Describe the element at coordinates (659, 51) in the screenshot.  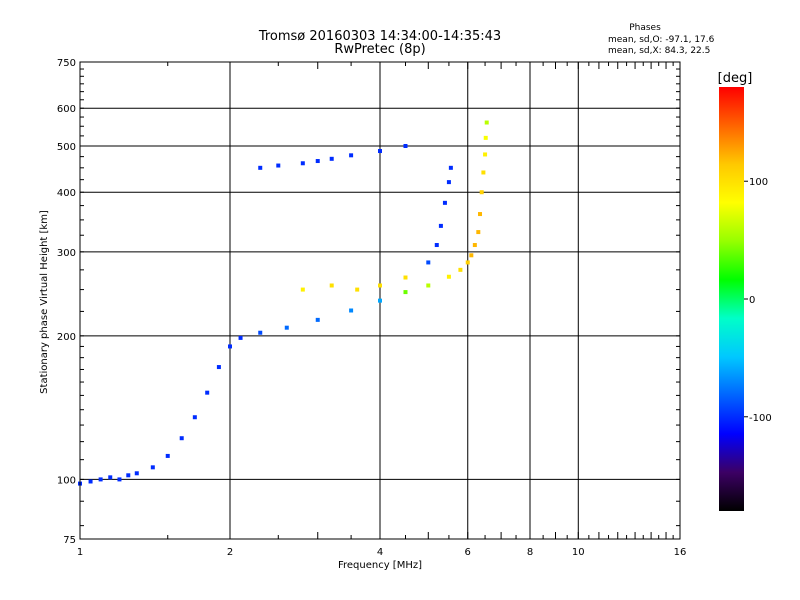
I see `phase-info-x: mean, sd,X: 84.3, 22.5` at that location.